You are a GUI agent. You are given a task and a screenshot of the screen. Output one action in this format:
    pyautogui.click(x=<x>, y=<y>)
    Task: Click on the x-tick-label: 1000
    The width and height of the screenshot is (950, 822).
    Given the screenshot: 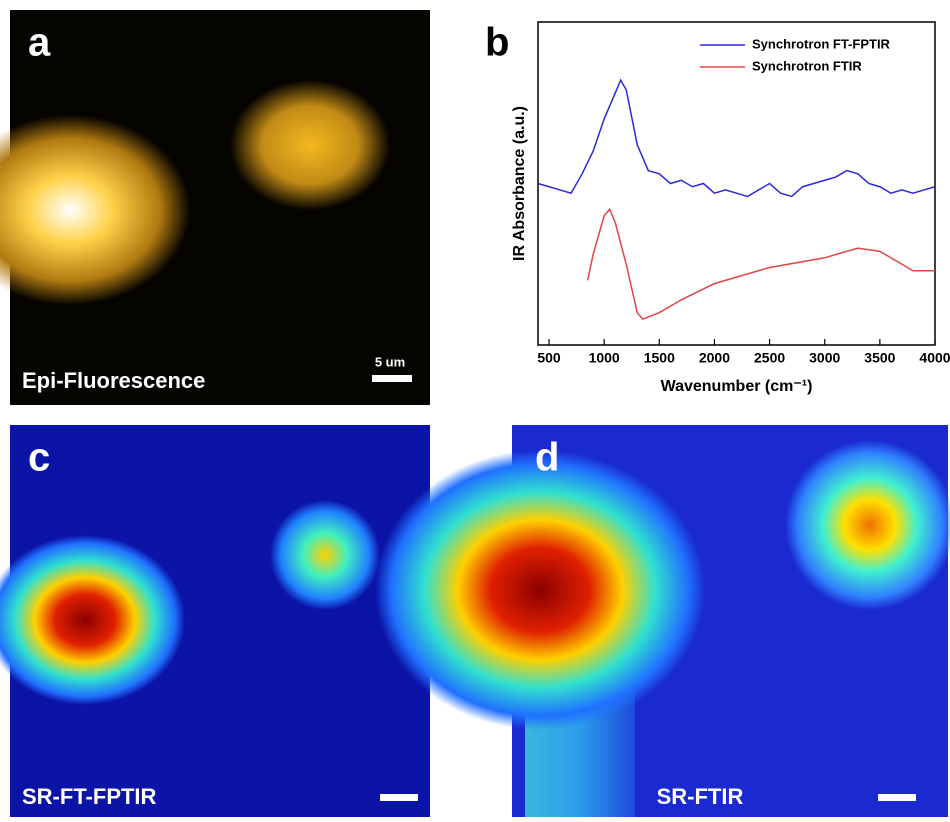 What is the action you would take?
    pyautogui.click(x=604, y=358)
    